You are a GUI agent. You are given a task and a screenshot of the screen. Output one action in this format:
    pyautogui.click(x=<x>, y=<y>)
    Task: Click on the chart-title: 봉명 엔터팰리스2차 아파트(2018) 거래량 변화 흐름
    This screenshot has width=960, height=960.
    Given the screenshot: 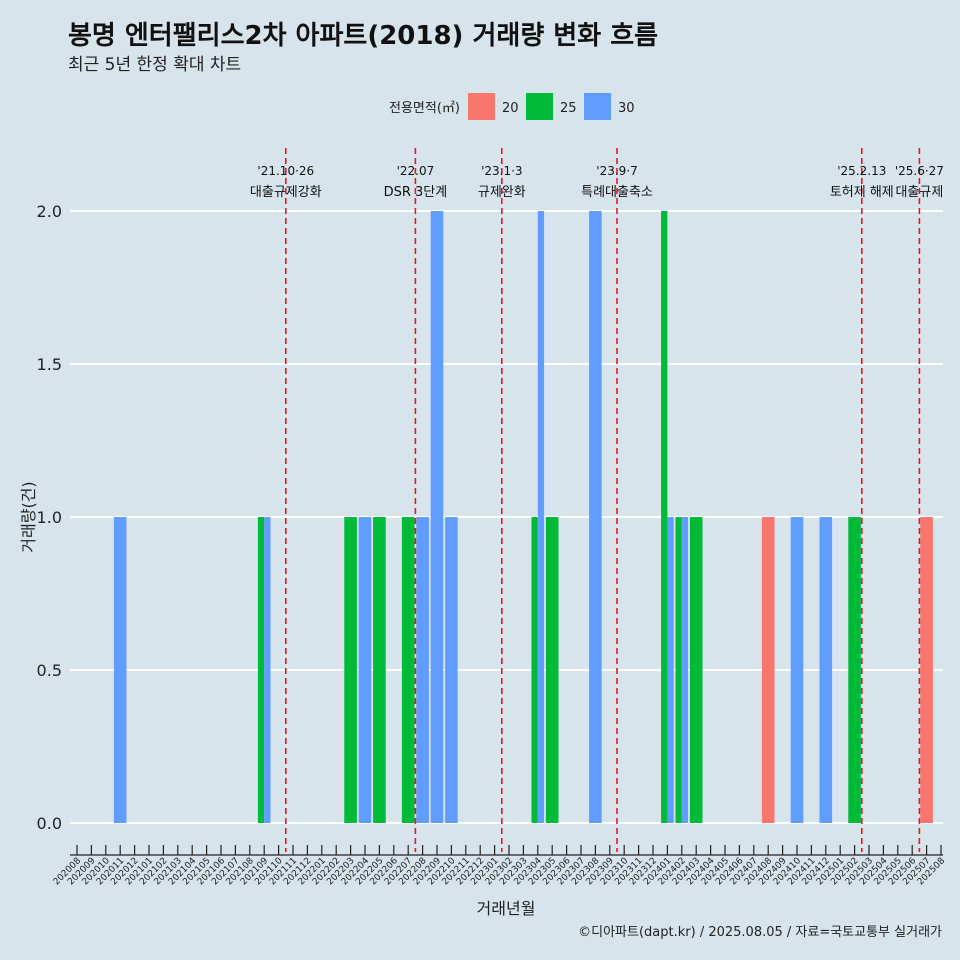 What is the action you would take?
    pyautogui.click(x=363, y=36)
    